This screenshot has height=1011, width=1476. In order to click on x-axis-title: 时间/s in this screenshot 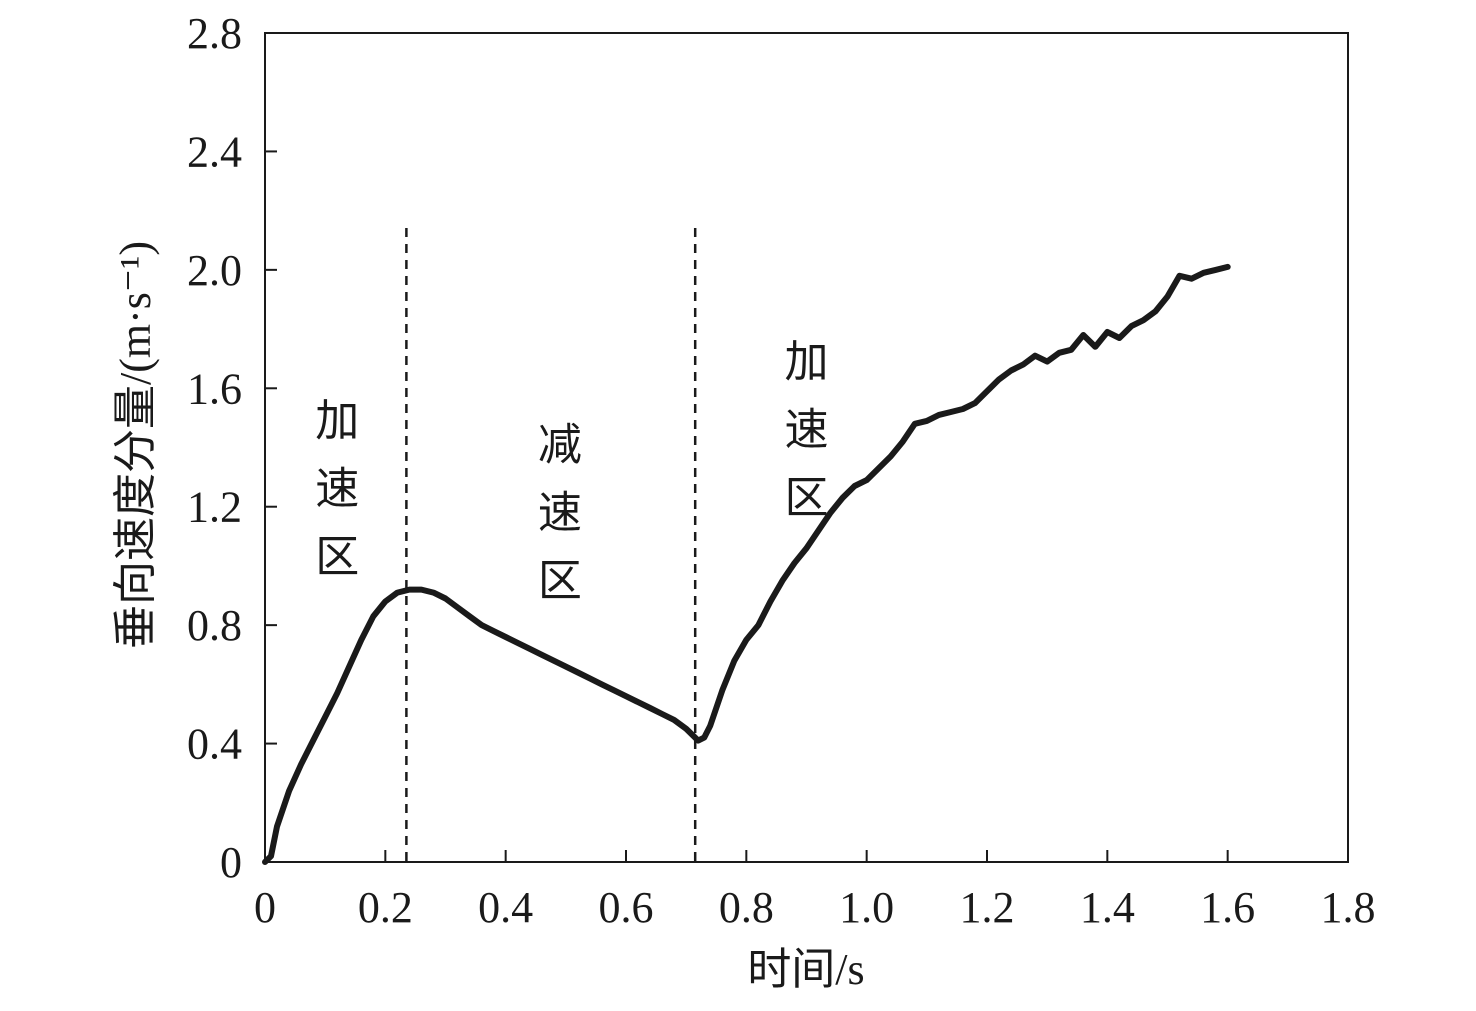, I will do `click(805, 969)`.